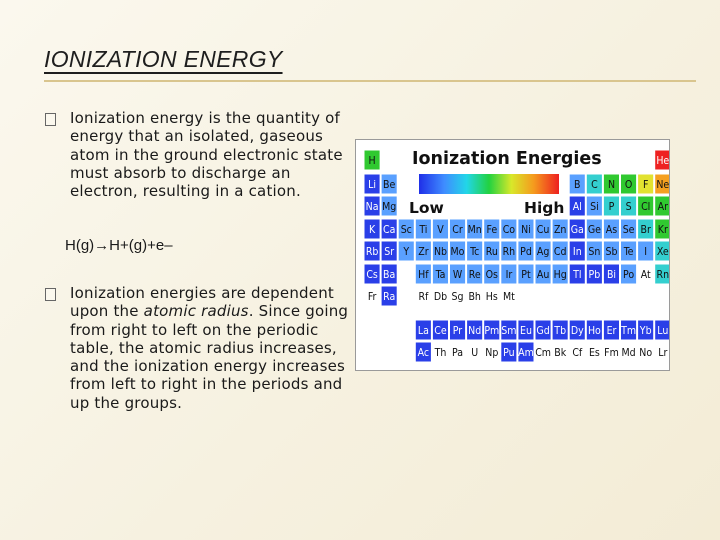 This screenshot has width=720, height=540. What do you see at coordinates (662, 331) in the screenshot?
I see `element-symbol: Lu` at bounding box center [662, 331].